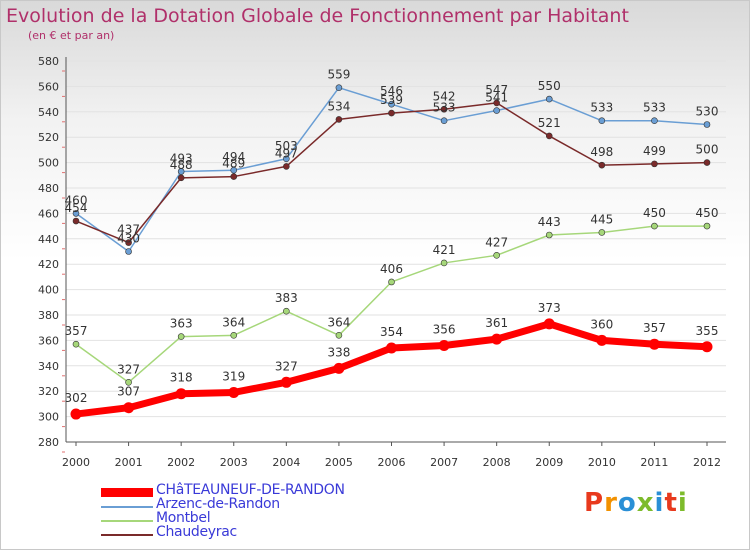 This screenshot has height=550, width=750. I want to click on data-label: 541, so click(496, 98).